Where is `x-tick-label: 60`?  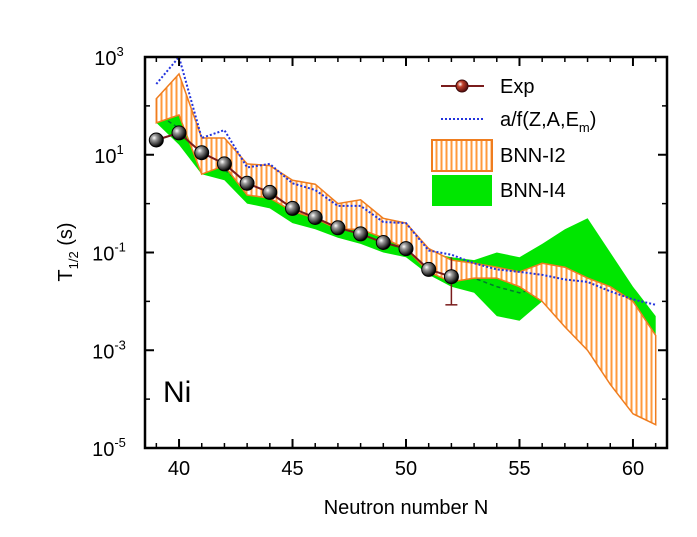
x-tick-label: 60 is located at coordinates (633, 469).